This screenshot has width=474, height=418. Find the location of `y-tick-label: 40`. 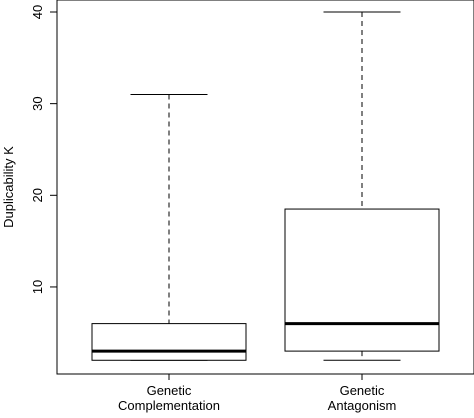

y-tick-label: 40 is located at coordinates (37, 12).